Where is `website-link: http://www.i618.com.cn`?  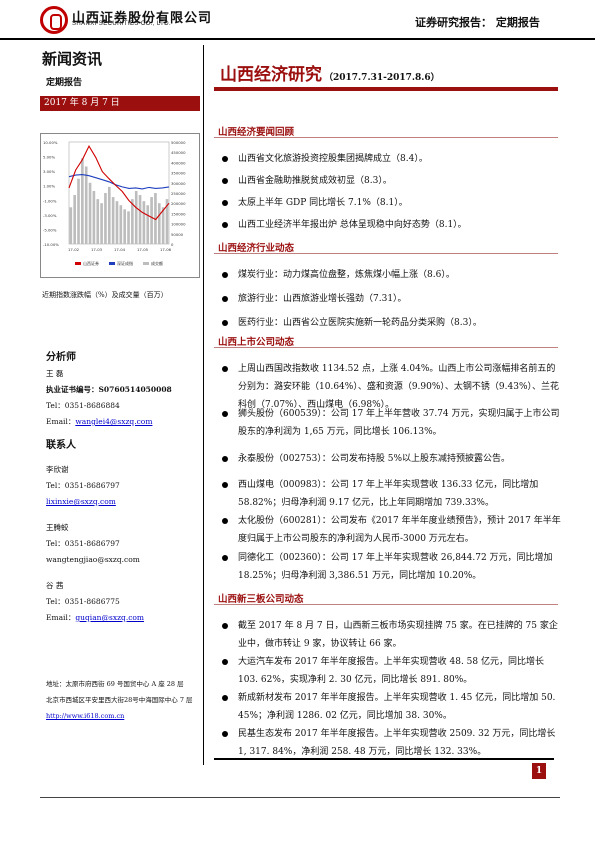
website-link: http://www.i618.com.cn is located at coordinates (85, 716).